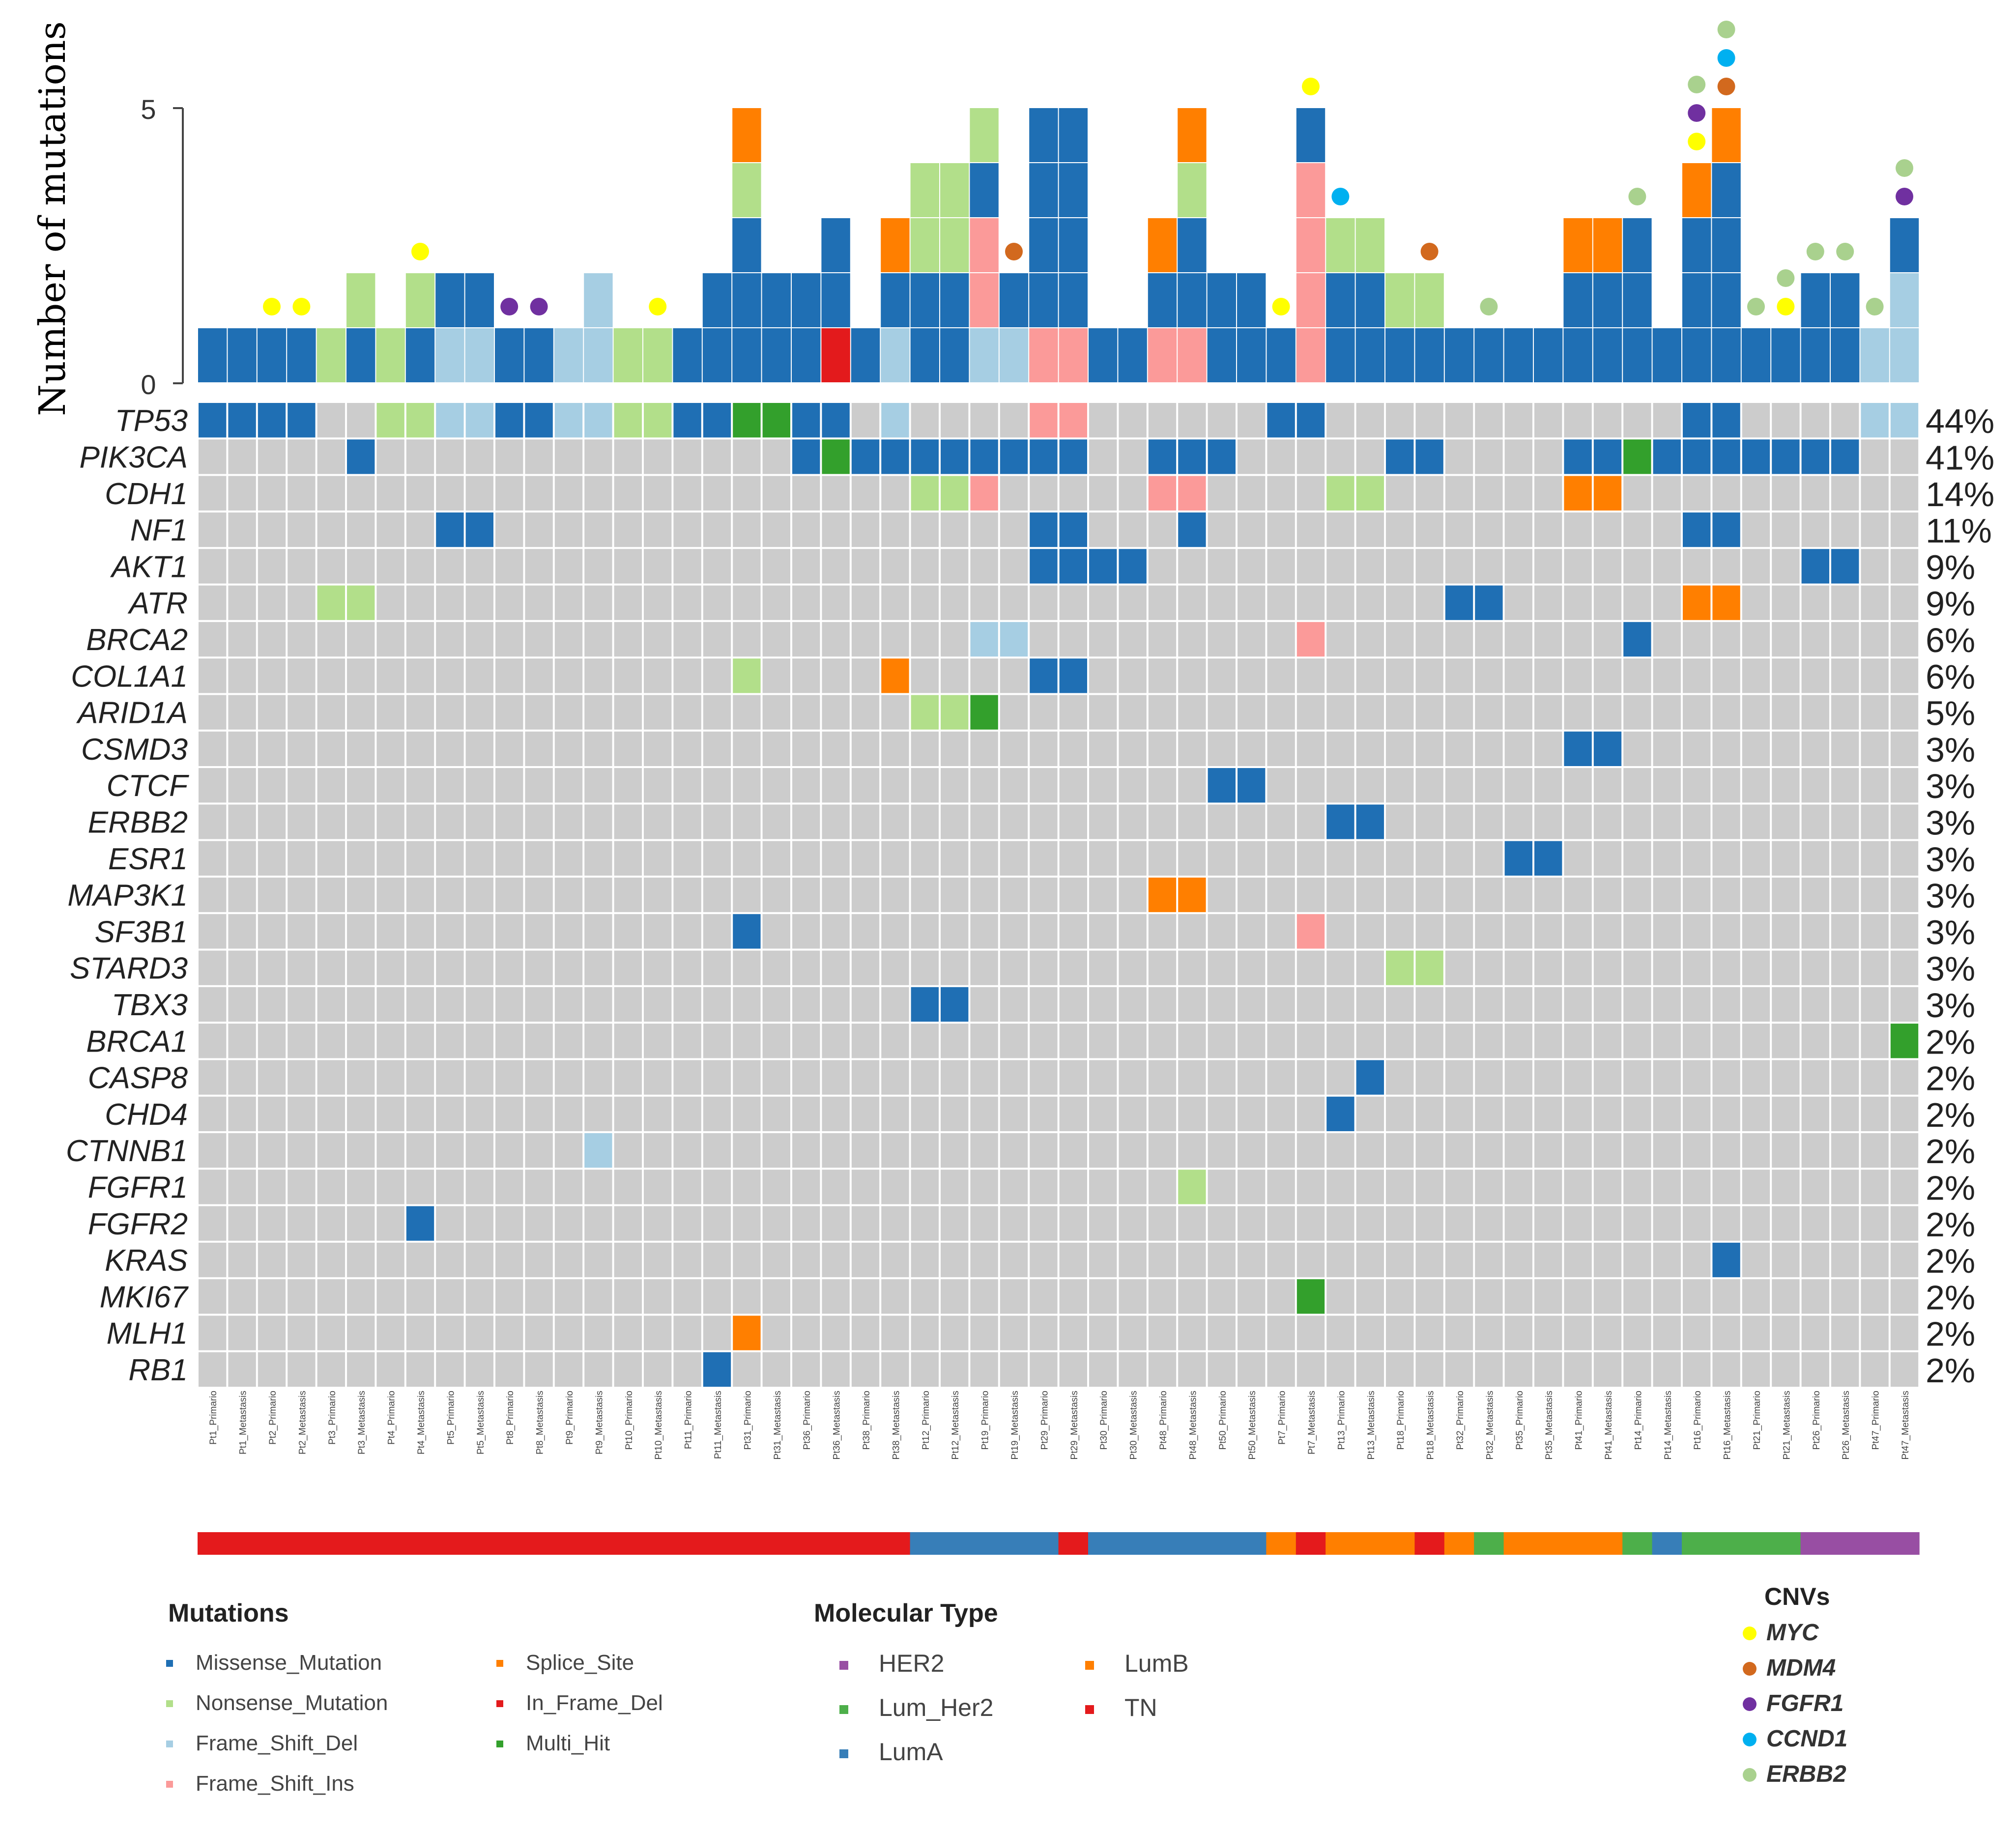 The width and height of the screenshot is (2016, 1827). I want to click on sample-label-pt38-primario: Pt38_Primario, so click(867, 1421).